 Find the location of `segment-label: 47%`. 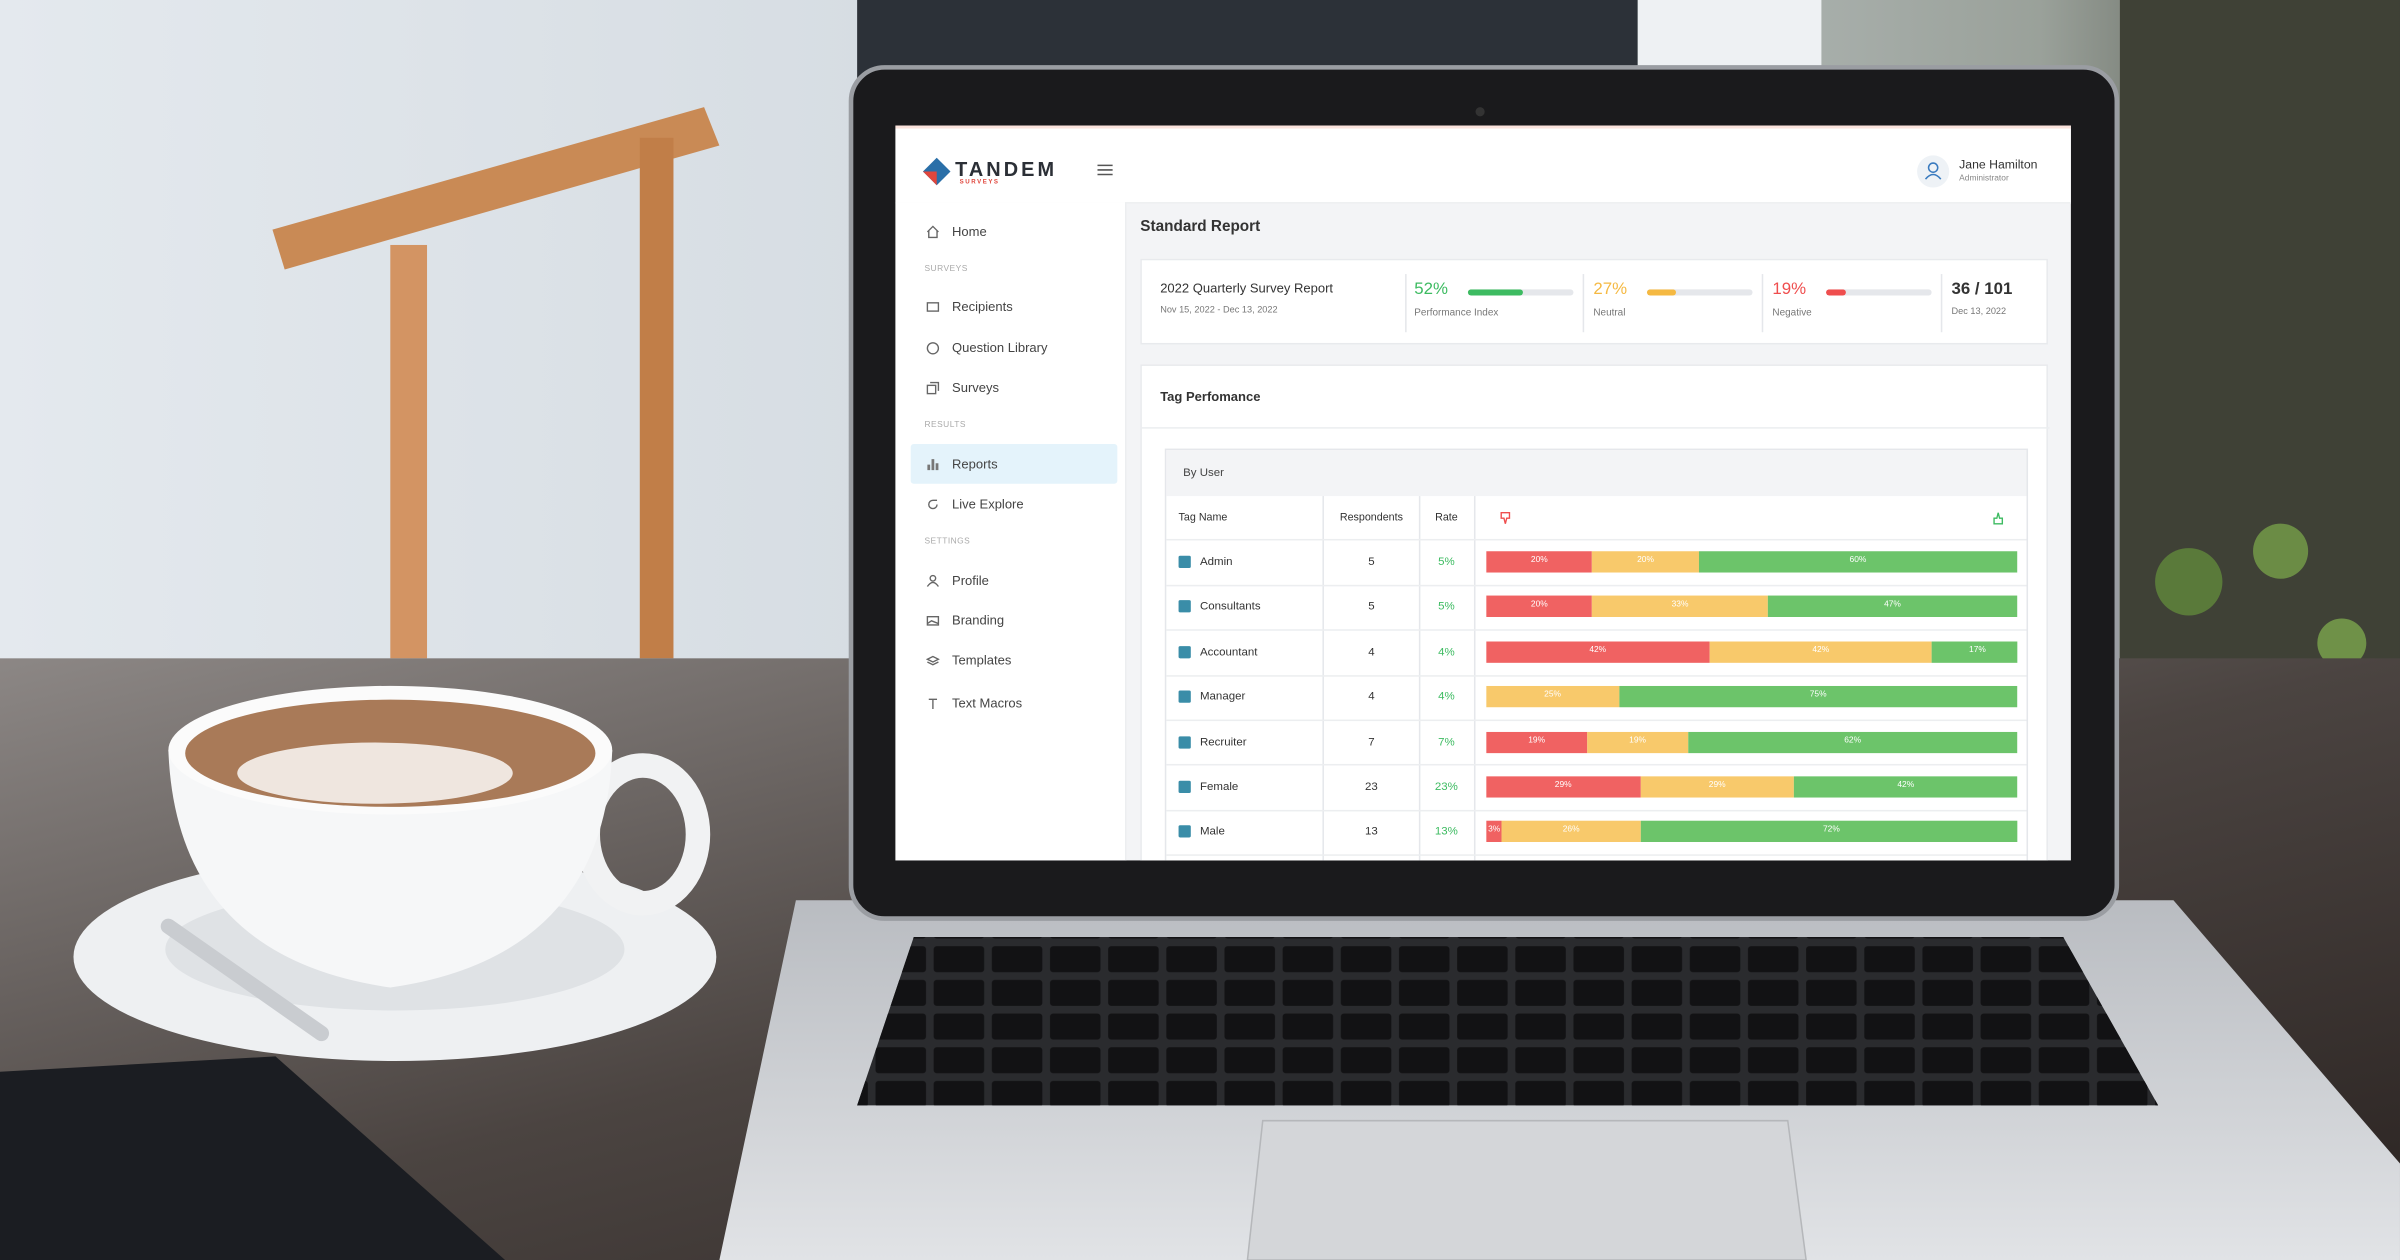

segment-label: 47% is located at coordinates (1892, 605).